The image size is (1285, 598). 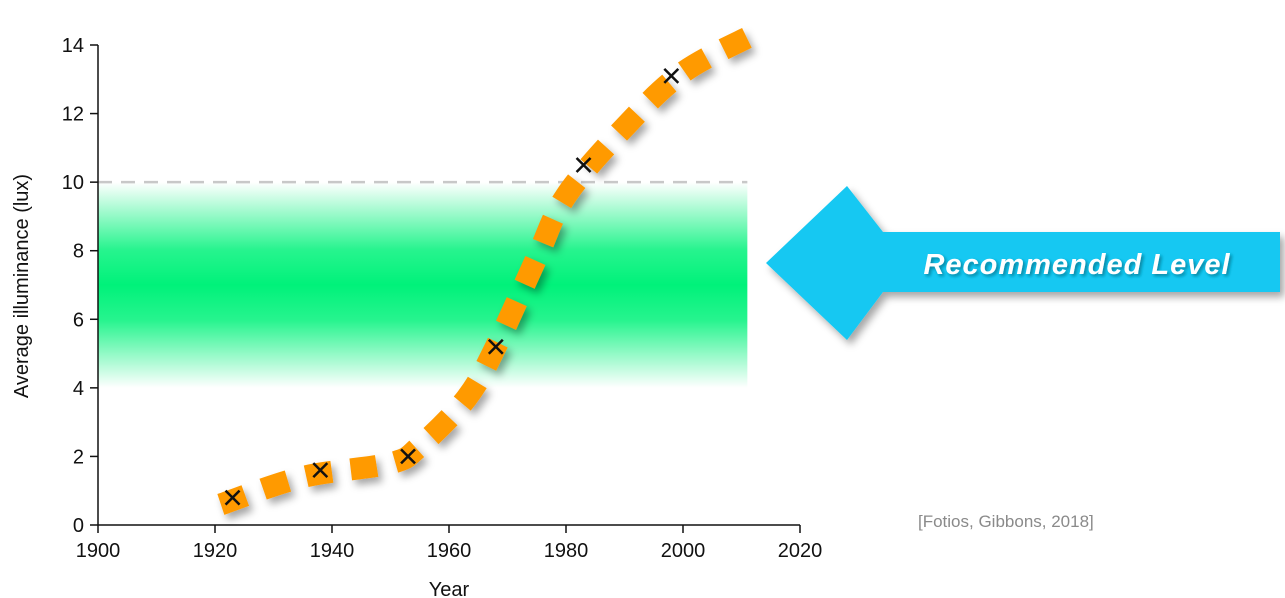 I want to click on recommended-level-label: Recommended Level, so click(x=1076, y=265).